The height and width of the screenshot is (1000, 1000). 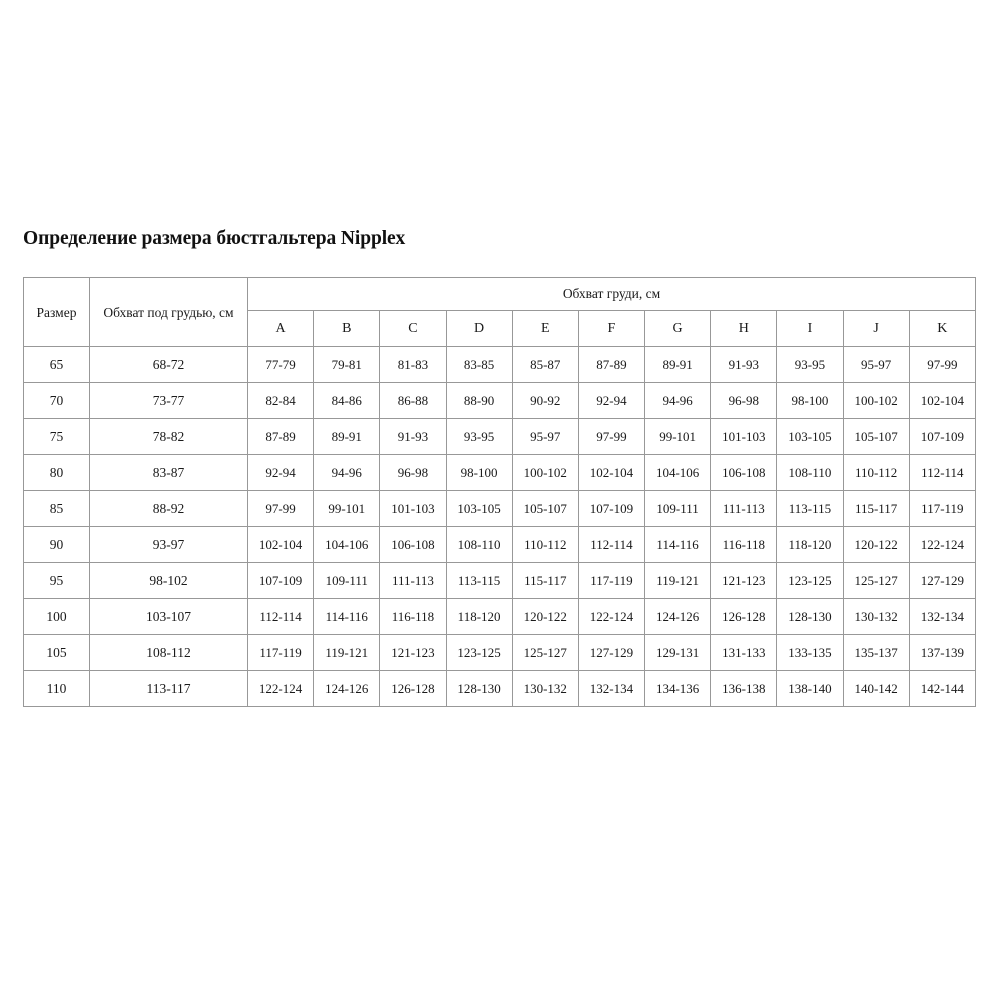 I want to click on header-cup-k: K, so click(x=942, y=328).